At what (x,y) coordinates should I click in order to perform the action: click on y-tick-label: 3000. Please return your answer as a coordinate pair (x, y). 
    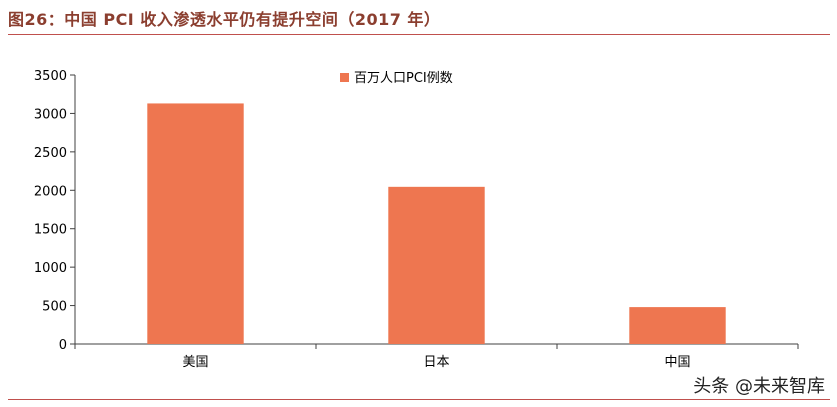
    Looking at the image, I should click on (50, 114).